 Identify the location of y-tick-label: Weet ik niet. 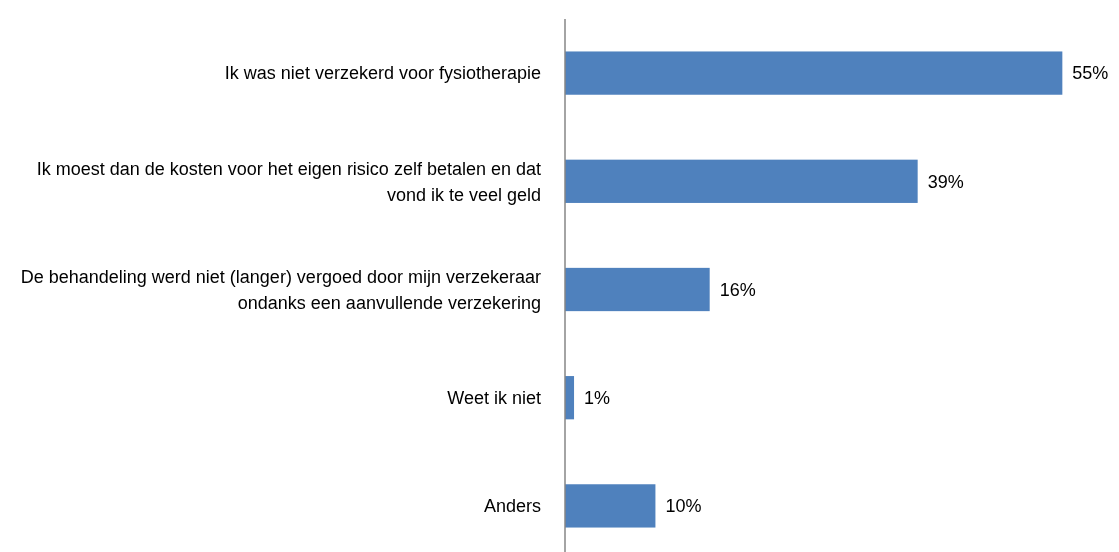
(494, 398).